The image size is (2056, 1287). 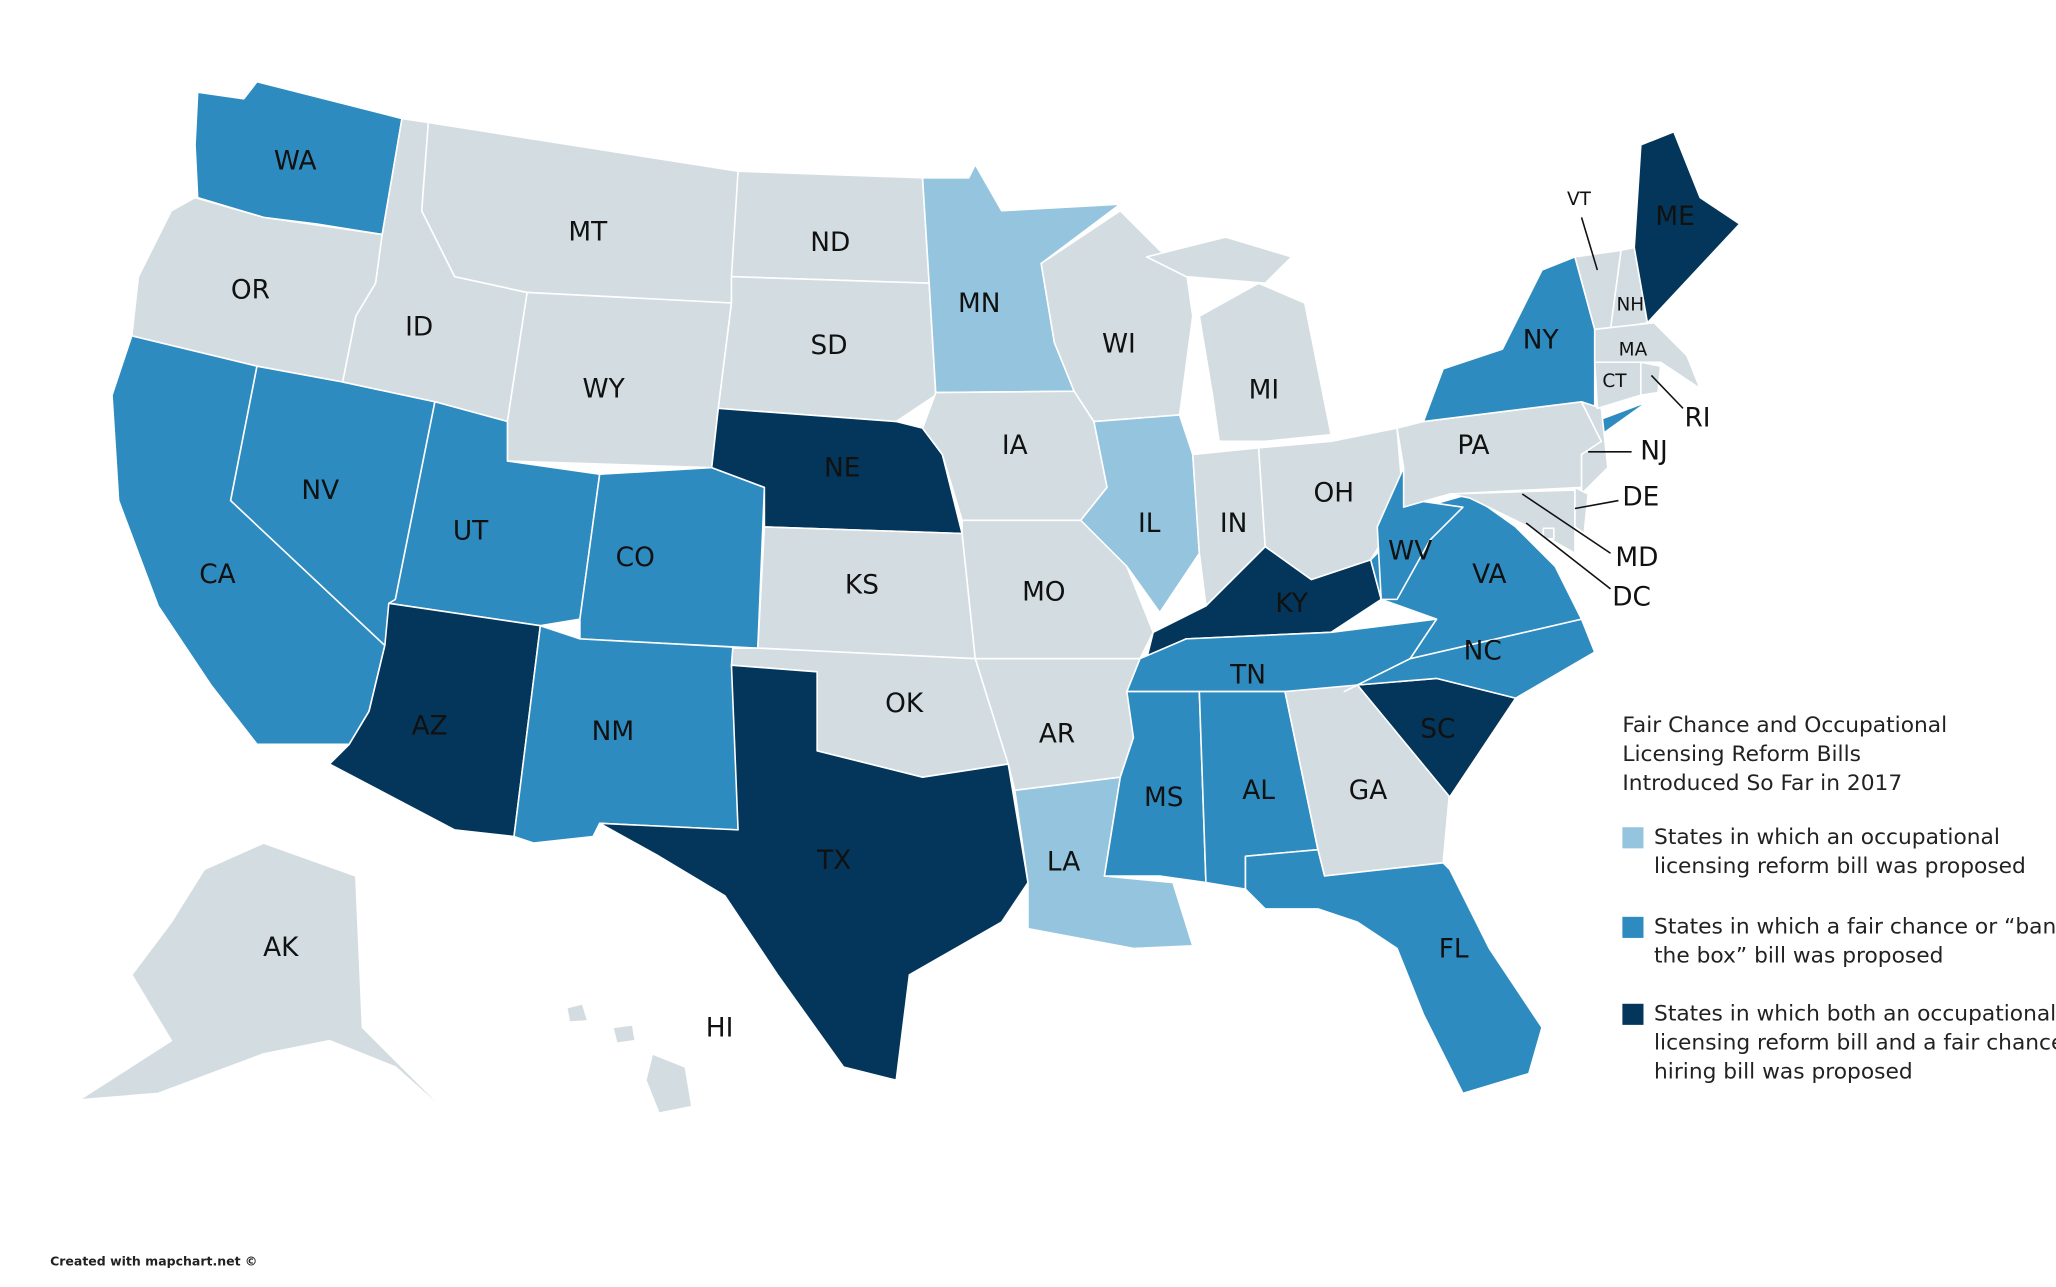 I want to click on state-label: GA, so click(x=1368, y=791).